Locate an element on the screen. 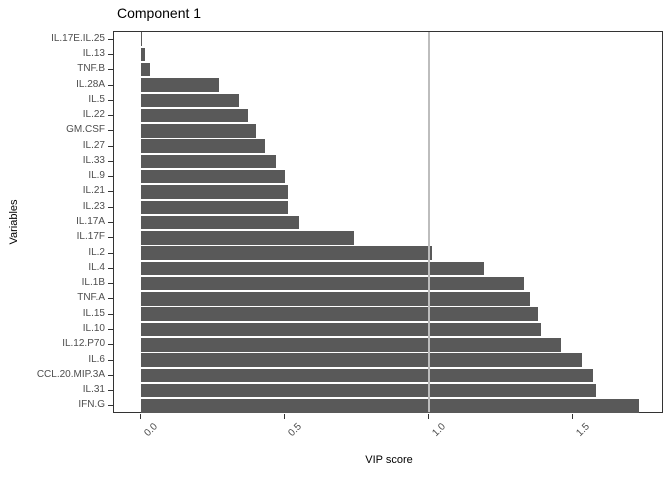  y-tick-label: IL.27 is located at coordinates (93, 145).